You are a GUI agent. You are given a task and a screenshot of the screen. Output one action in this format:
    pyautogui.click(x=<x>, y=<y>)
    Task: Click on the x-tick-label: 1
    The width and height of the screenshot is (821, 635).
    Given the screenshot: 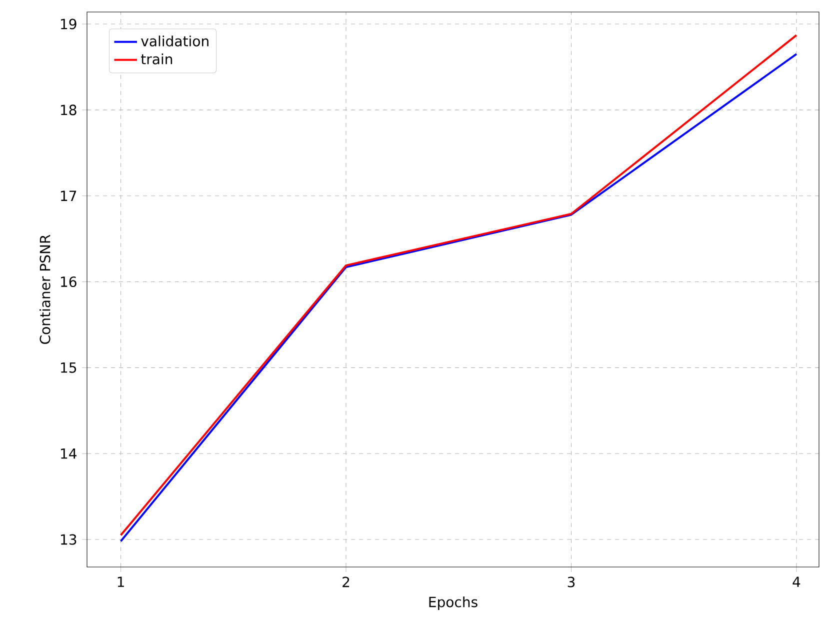 What is the action you would take?
    pyautogui.click(x=121, y=581)
    